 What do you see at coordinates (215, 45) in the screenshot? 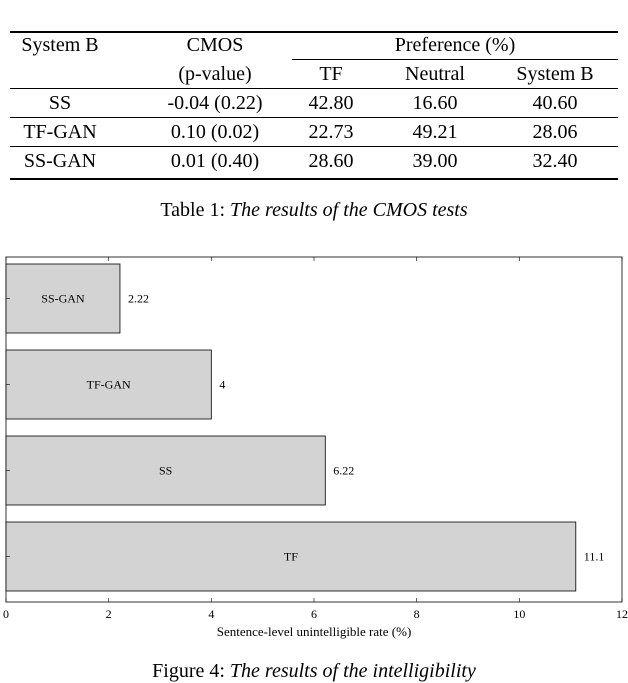
I see `header-cmos: CMOS` at bounding box center [215, 45].